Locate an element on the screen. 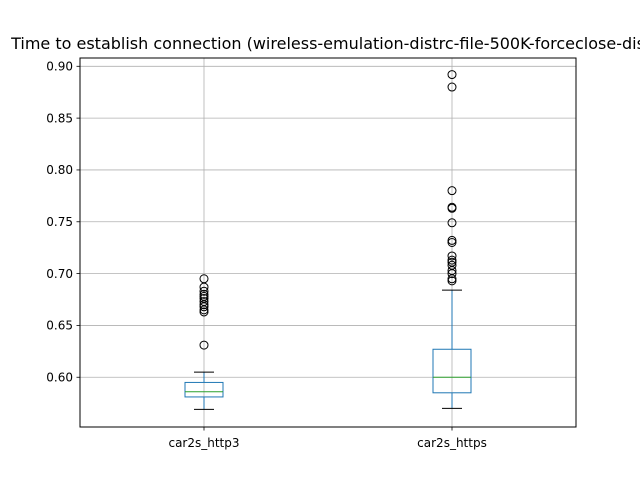  y-tick-label: 0.90 is located at coordinates (59, 66).